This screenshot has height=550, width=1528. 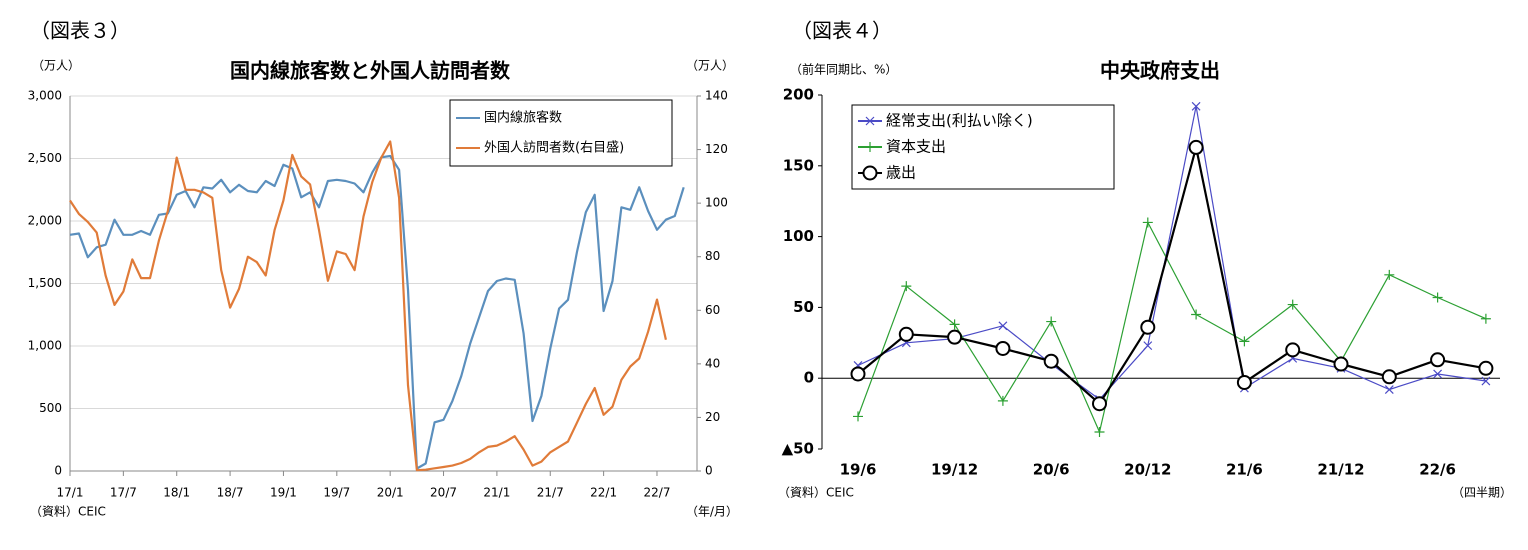 What do you see at coordinates (50, 408) in the screenshot?
I see `y-tick-label: 500` at bounding box center [50, 408].